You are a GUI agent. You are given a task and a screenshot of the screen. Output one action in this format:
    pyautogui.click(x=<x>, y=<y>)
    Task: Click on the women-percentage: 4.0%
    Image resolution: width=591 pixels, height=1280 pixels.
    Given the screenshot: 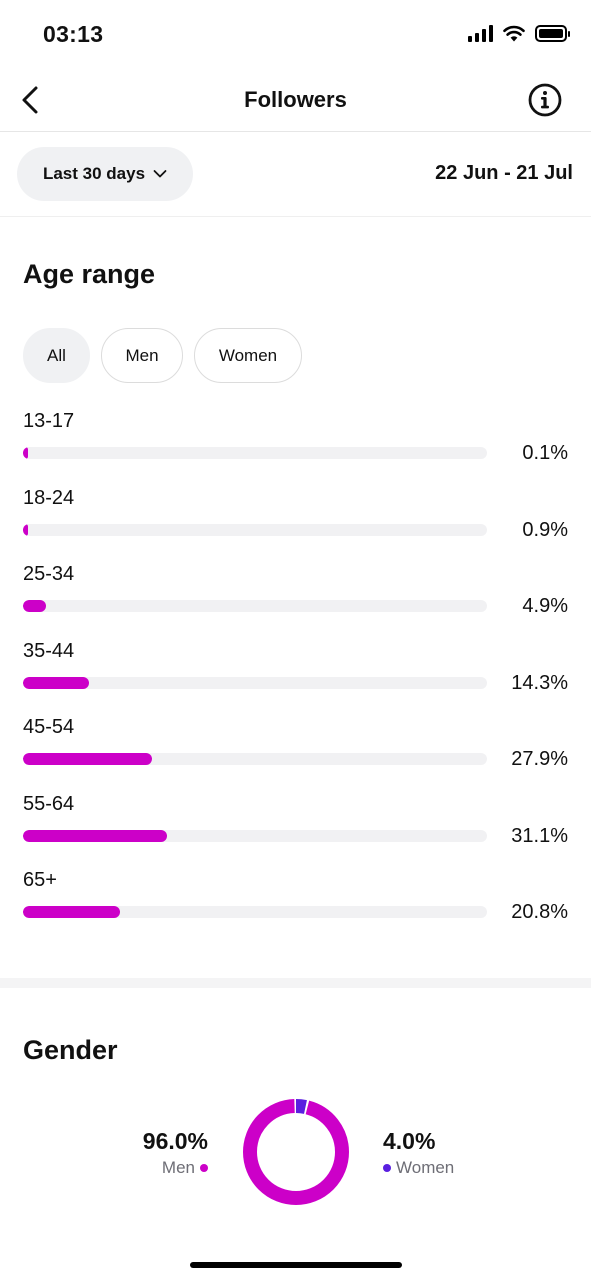 What is the action you would take?
    pyautogui.click(x=409, y=1141)
    